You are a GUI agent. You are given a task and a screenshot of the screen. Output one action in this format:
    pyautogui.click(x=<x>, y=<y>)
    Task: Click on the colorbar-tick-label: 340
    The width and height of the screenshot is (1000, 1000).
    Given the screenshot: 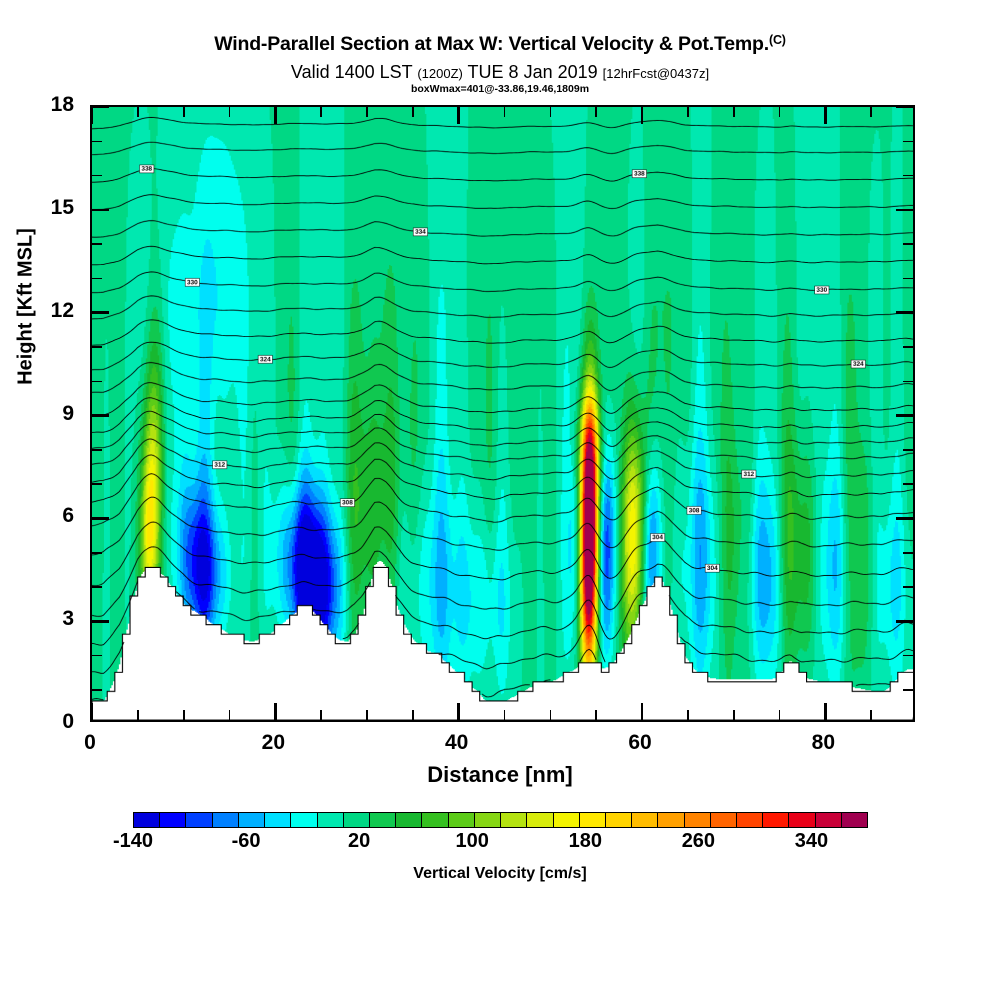 What is the action you would take?
    pyautogui.click(x=811, y=841)
    